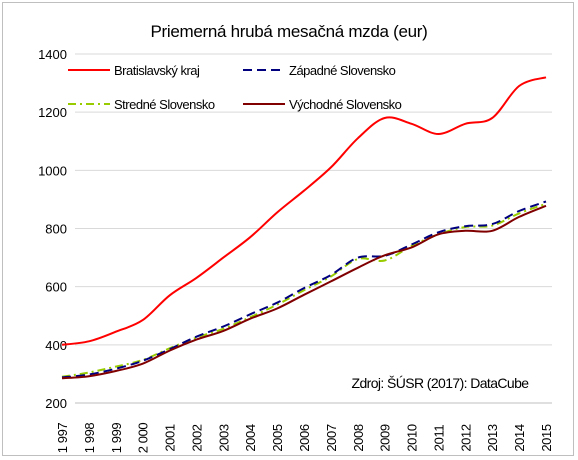 This screenshot has width=578, height=460. I want to click on x-tick-label: 1 998, so click(89, 438).